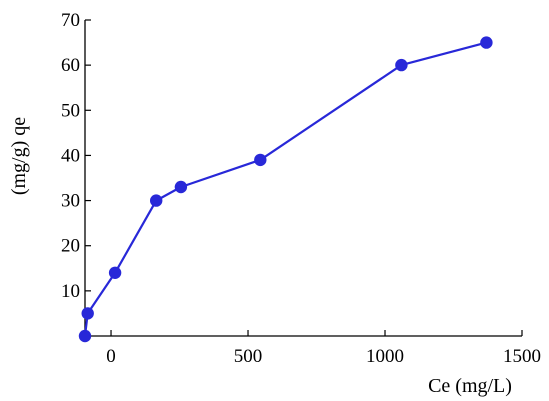 This screenshot has width=549, height=401. What do you see at coordinates (470, 386) in the screenshot?
I see `x-axis-title: Ce (mg/L)` at bounding box center [470, 386].